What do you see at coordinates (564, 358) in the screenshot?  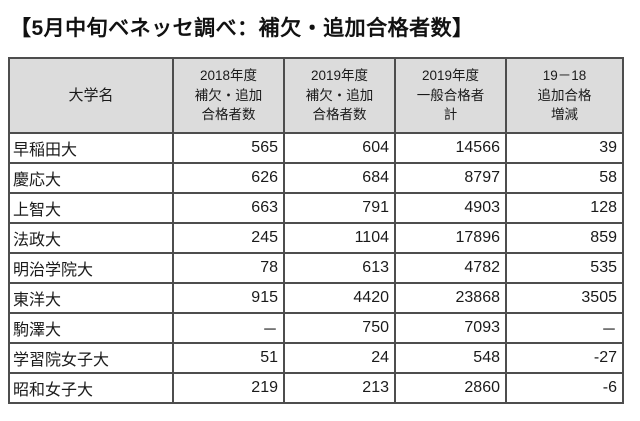 I see `diff-cell: -27` at bounding box center [564, 358].